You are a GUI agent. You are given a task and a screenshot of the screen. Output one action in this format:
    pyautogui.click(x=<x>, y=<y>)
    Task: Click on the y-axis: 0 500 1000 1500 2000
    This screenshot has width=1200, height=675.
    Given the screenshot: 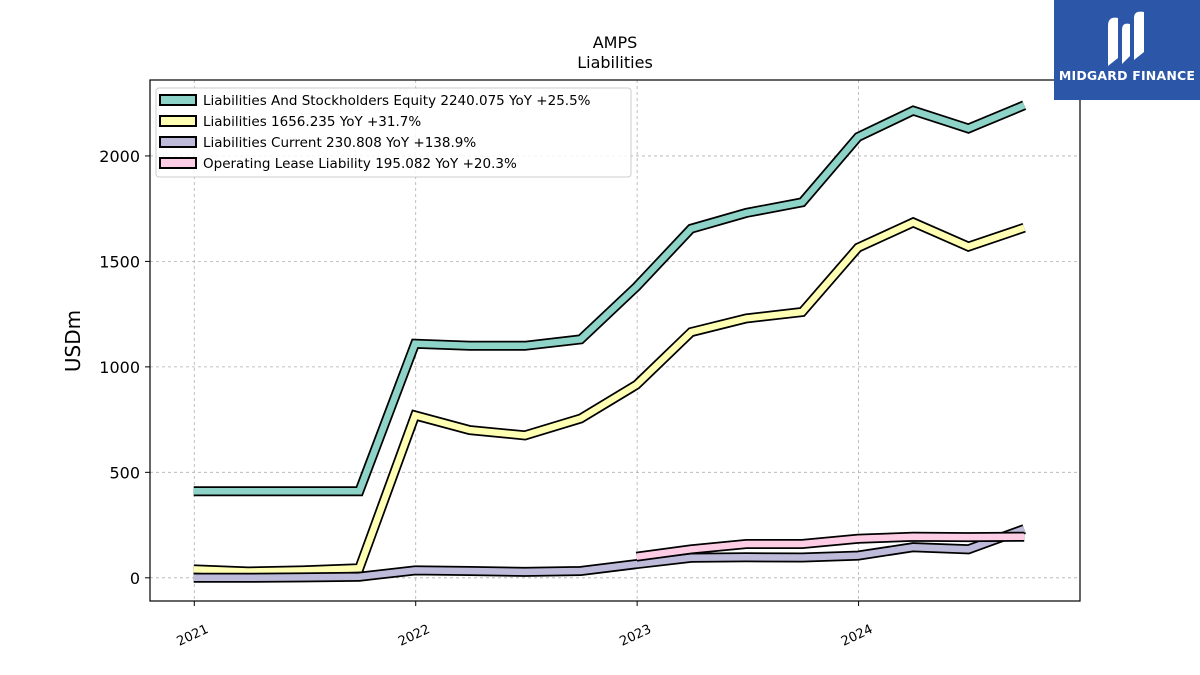 What is the action you would take?
    pyautogui.click(x=124, y=367)
    